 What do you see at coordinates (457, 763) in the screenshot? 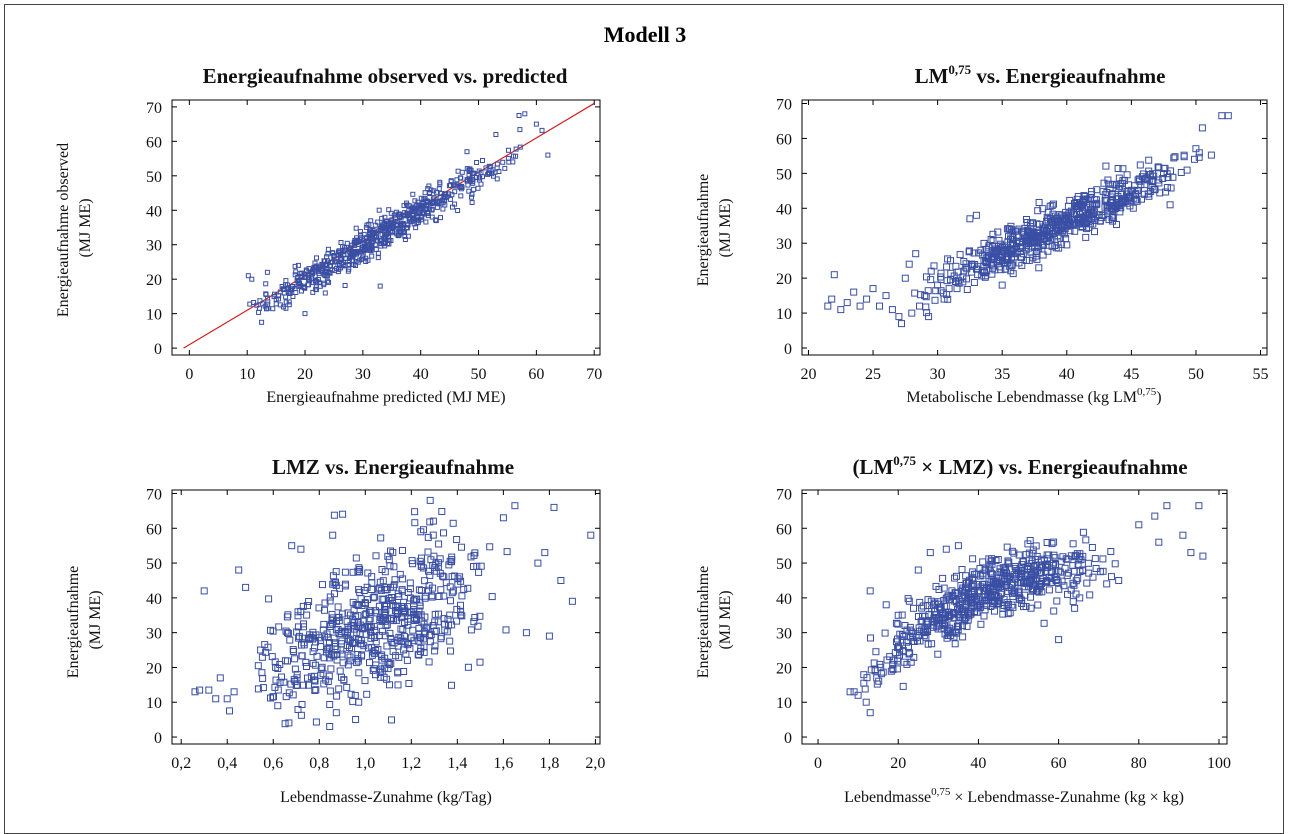
I see `x-tick-label: 1,4` at bounding box center [457, 763].